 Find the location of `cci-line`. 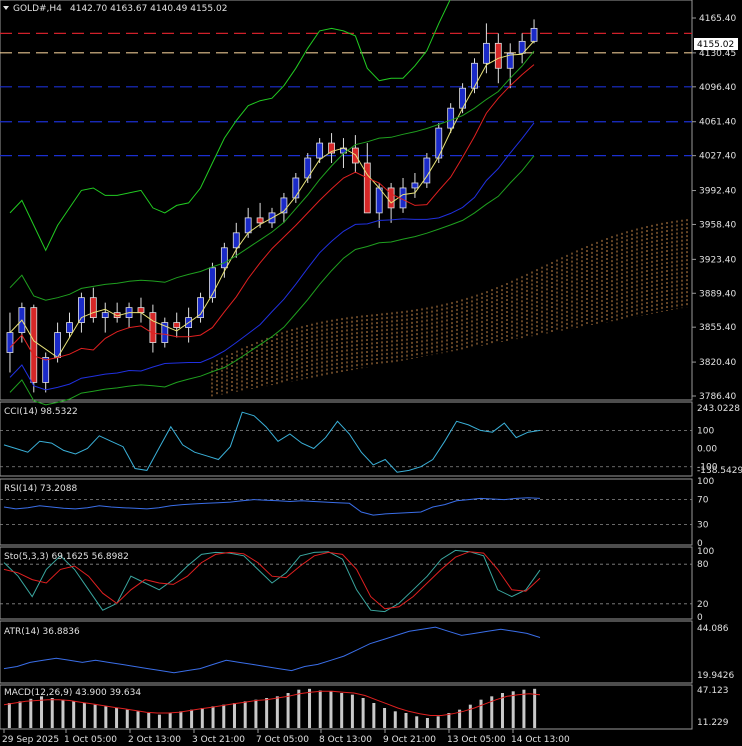

cci-line is located at coordinates (272, 442).